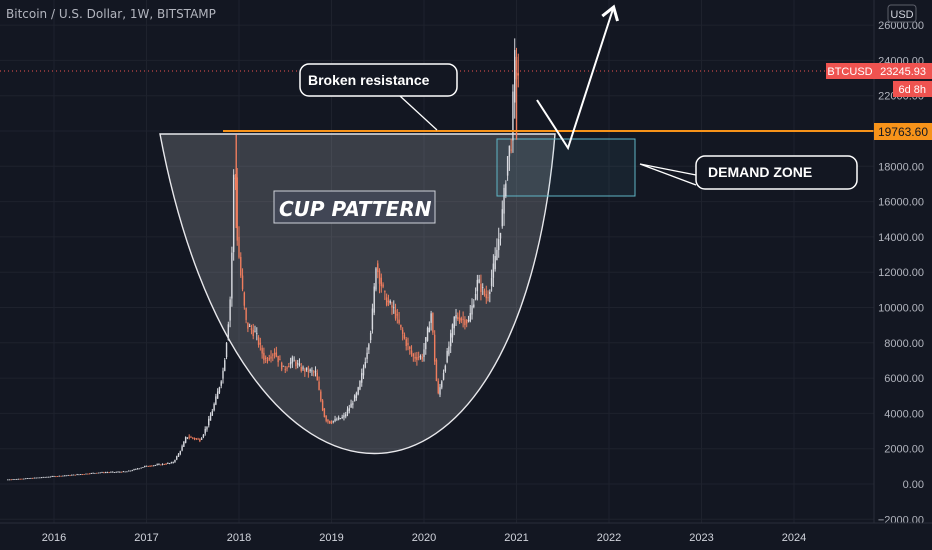  What do you see at coordinates (146, 538) in the screenshot?
I see `x-tick-label: 2017` at bounding box center [146, 538].